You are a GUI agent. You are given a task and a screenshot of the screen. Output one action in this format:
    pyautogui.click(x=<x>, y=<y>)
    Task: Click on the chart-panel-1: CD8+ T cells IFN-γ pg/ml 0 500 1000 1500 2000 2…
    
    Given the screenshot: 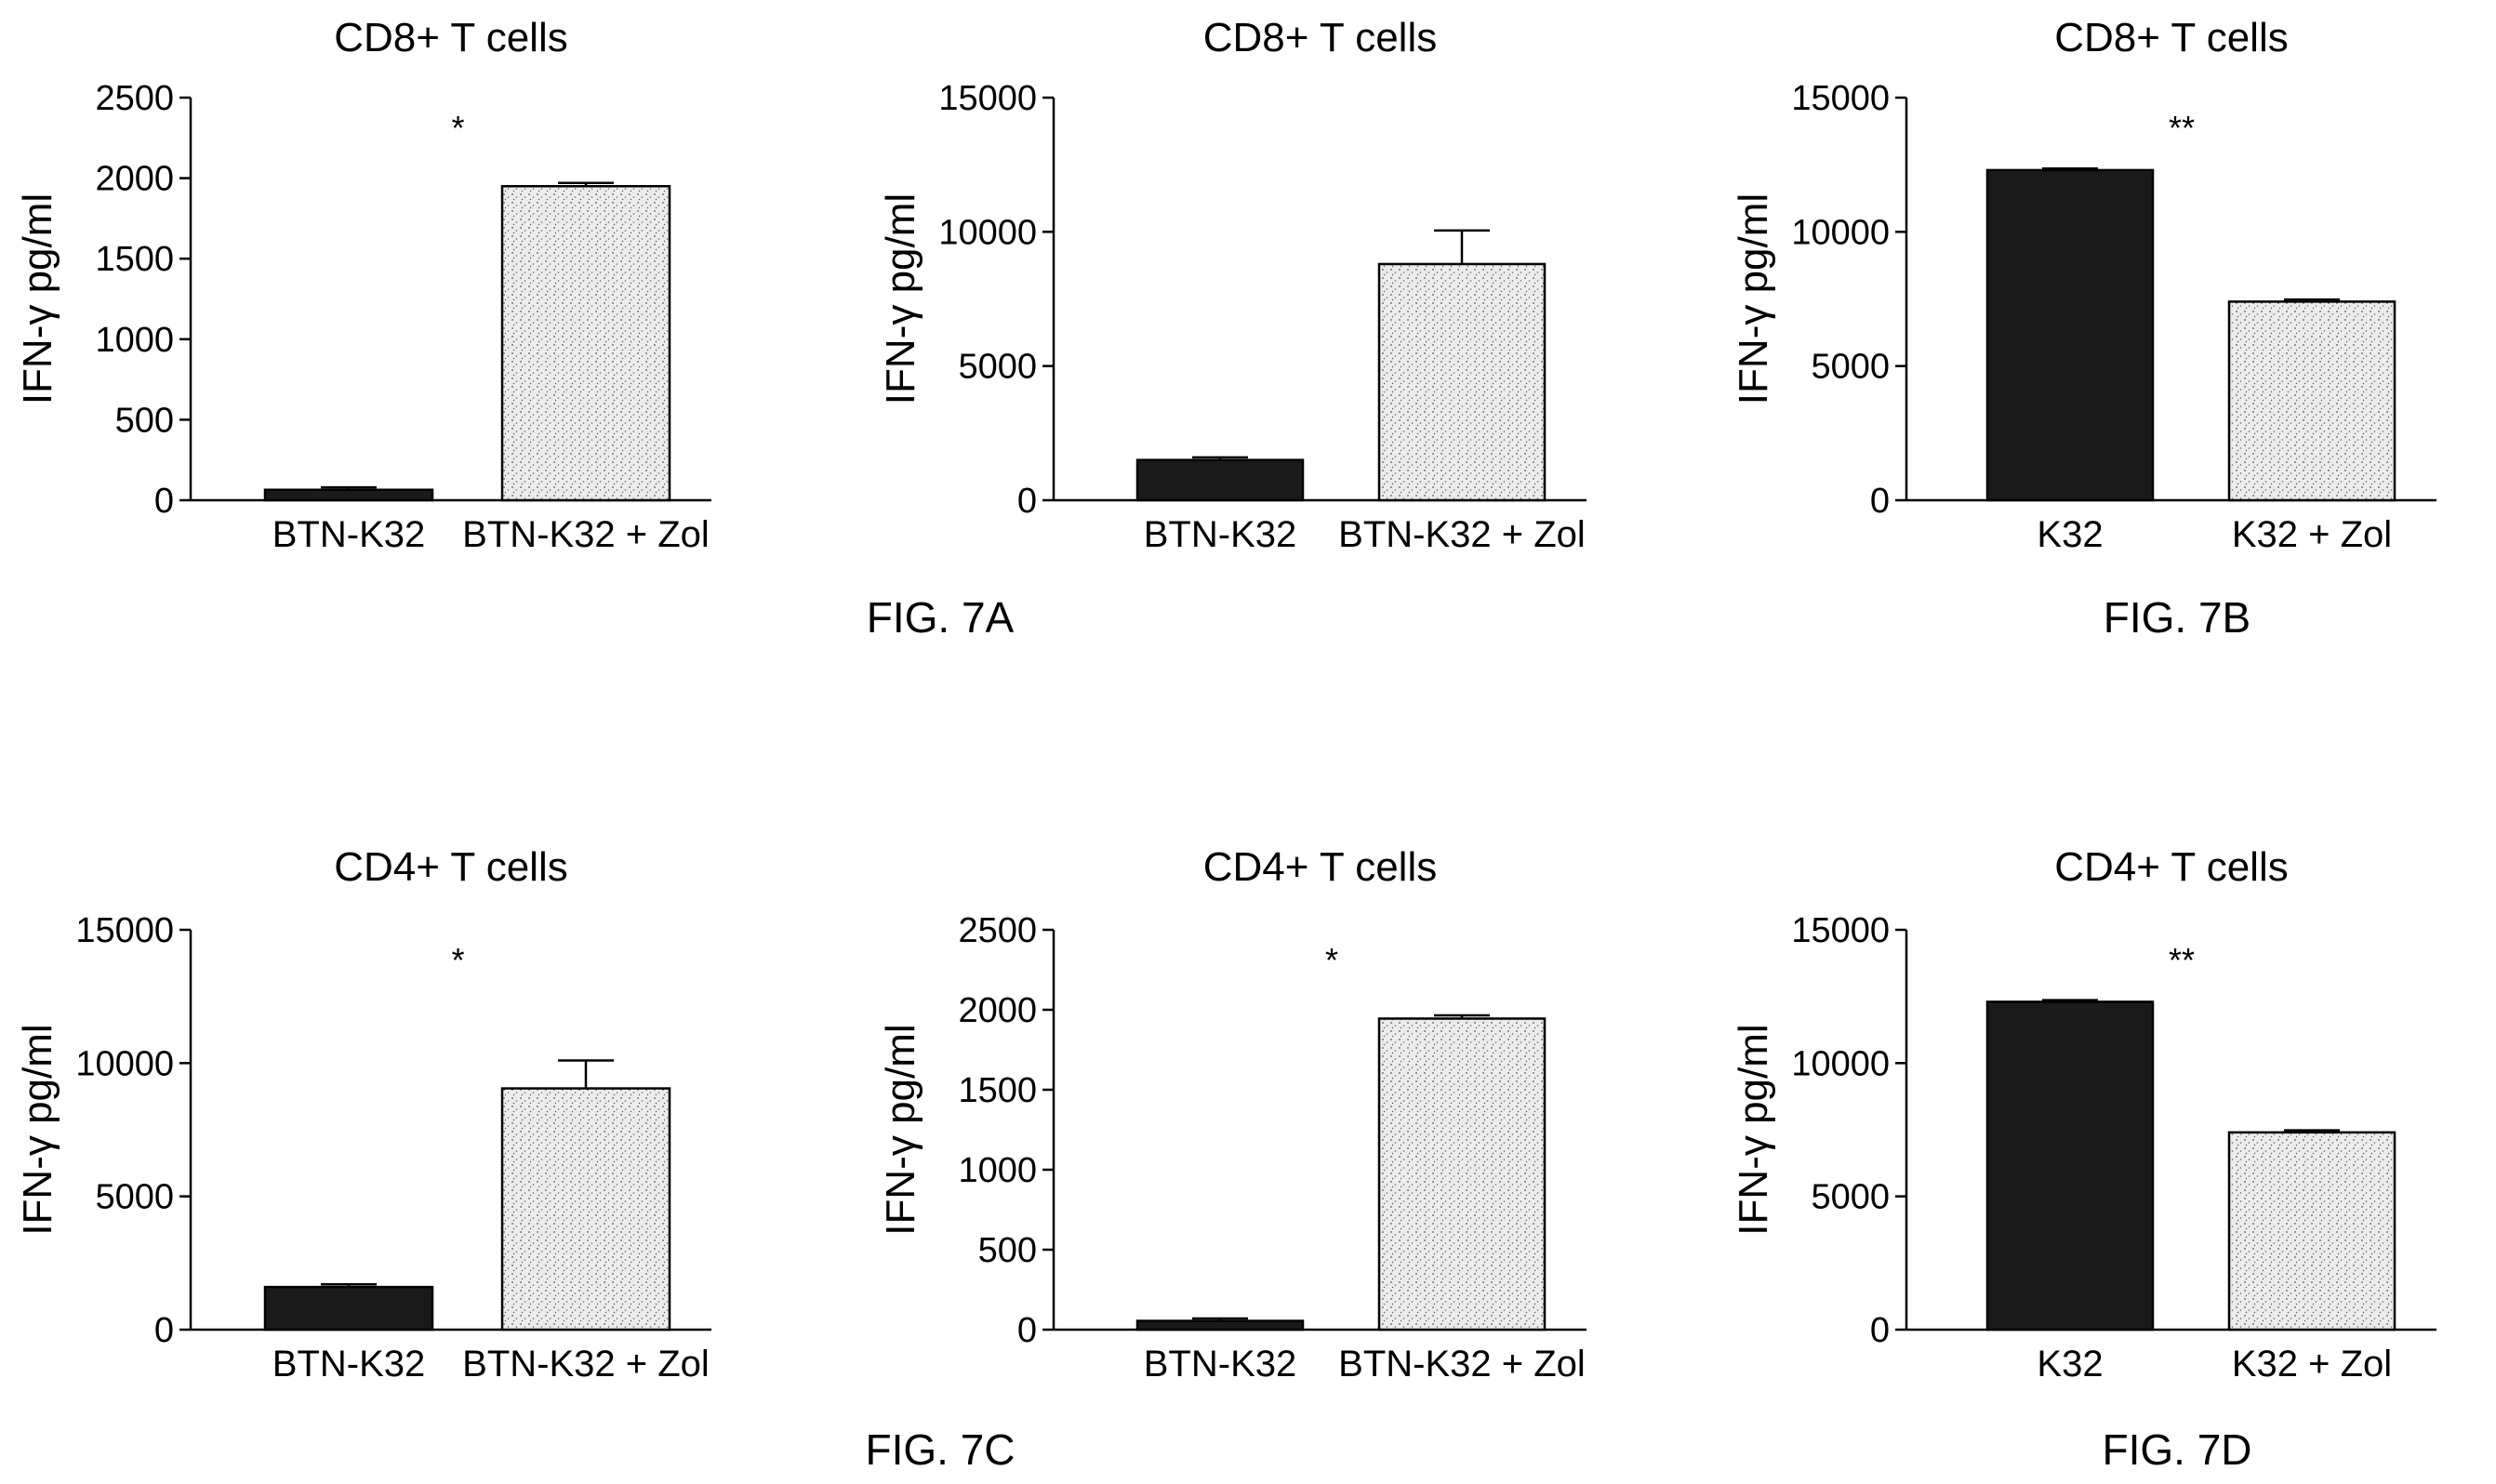 What is the action you would take?
    pyautogui.click(x=363, y=285)
    